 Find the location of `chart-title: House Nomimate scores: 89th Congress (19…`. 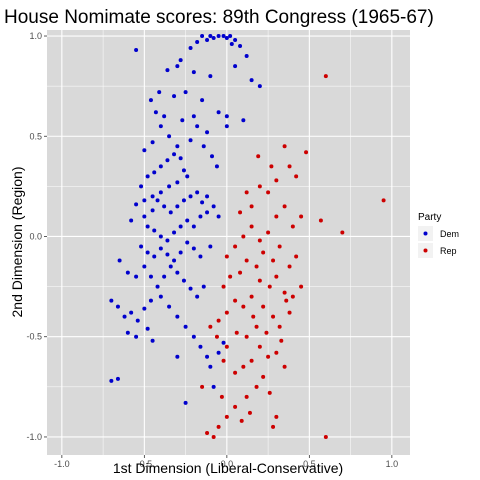

chart-title: House Nomimate scores: 89th Congress (19… is located at coordinates (219, 17).